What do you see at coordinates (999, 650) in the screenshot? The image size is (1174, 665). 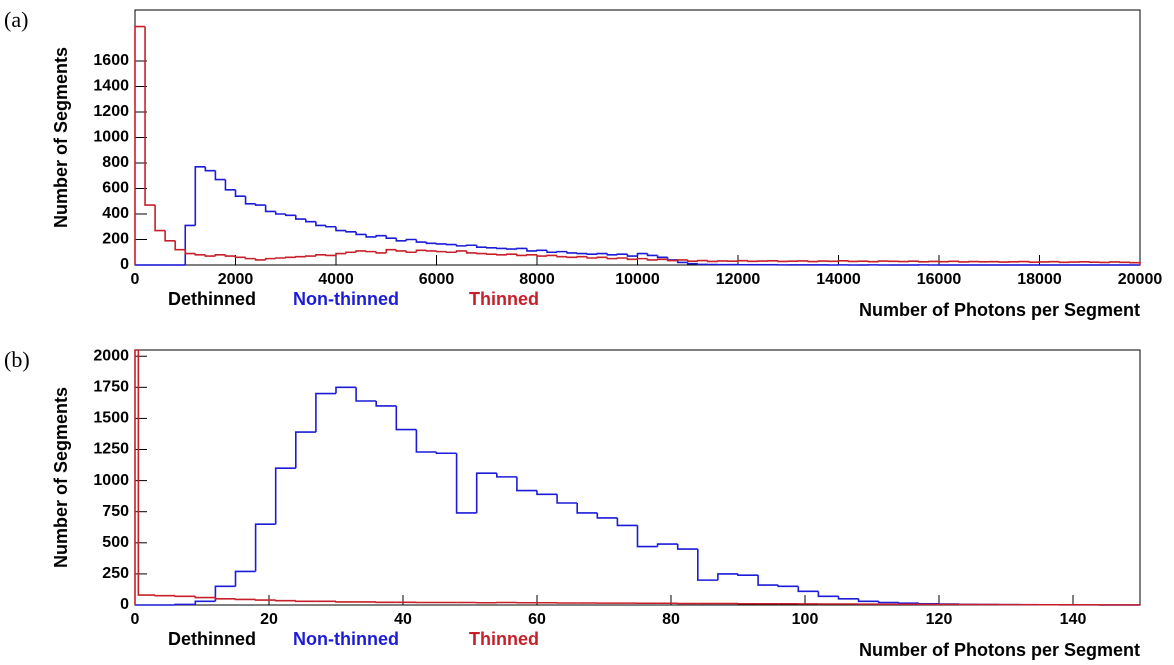 I see `x-axis-label: Number of Photons per Segment` at bounding box center [999, 650].